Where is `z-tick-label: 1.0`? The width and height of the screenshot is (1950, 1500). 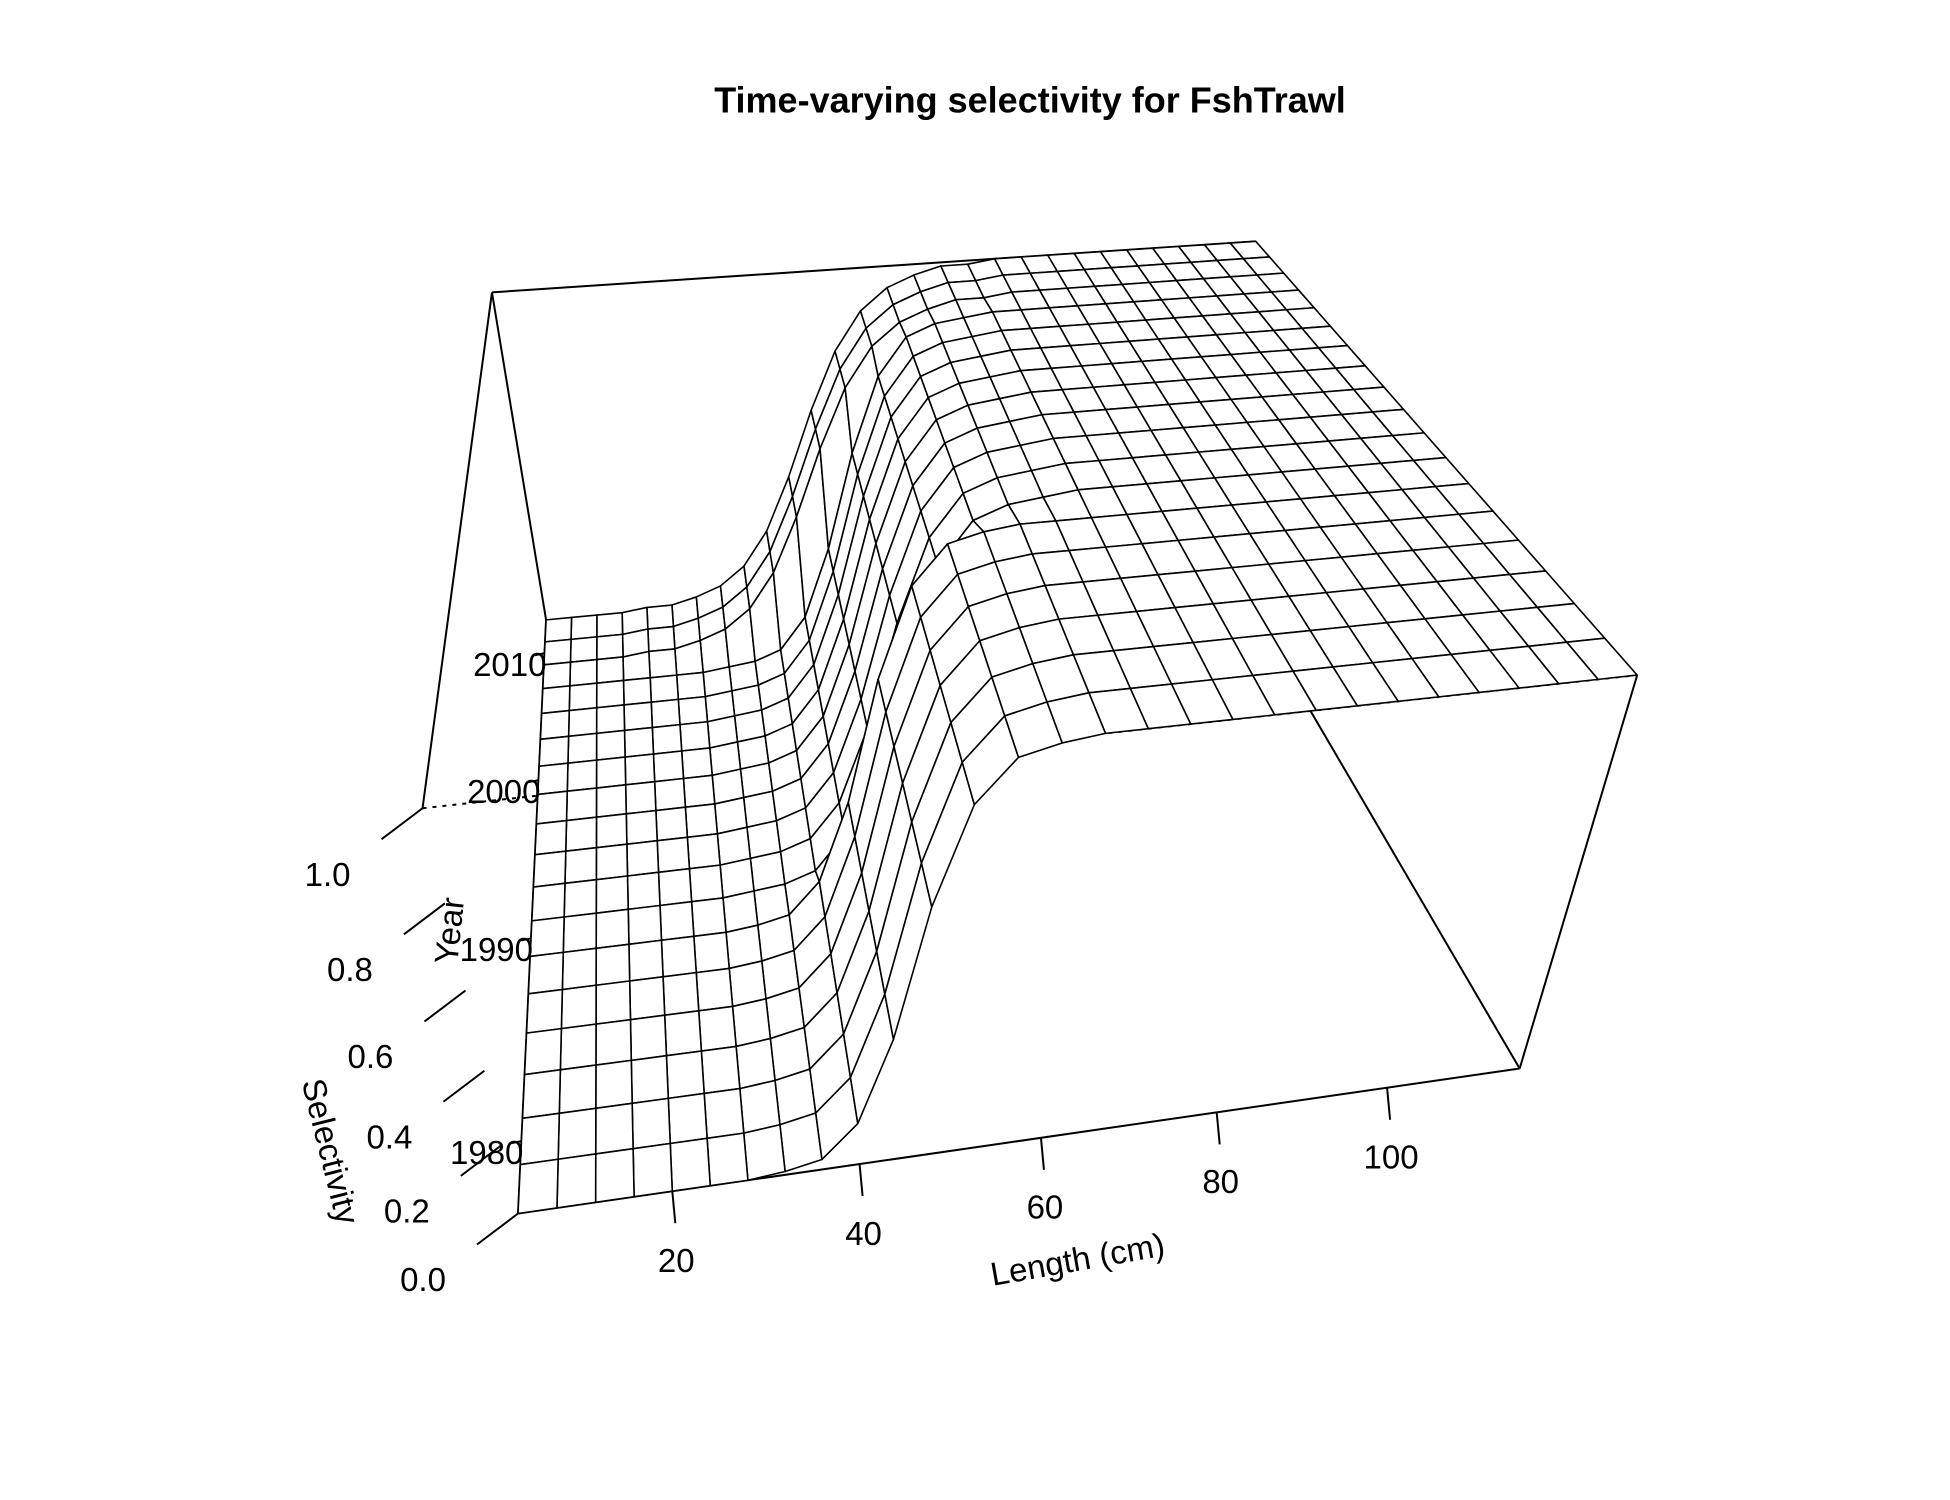
z-tick-label: 1.0 is located at coordinates (328, 874).